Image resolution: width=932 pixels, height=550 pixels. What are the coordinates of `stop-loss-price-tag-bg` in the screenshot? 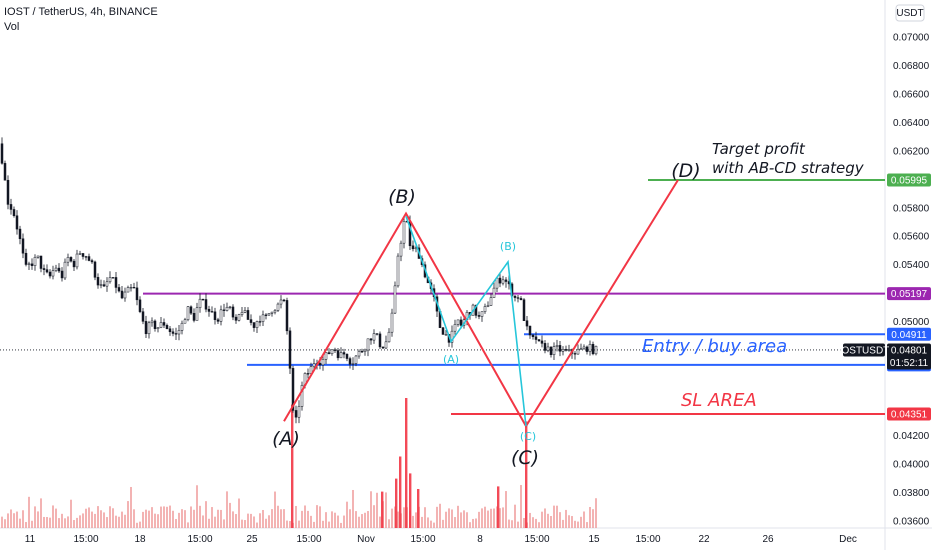 It's located at (909, 414).